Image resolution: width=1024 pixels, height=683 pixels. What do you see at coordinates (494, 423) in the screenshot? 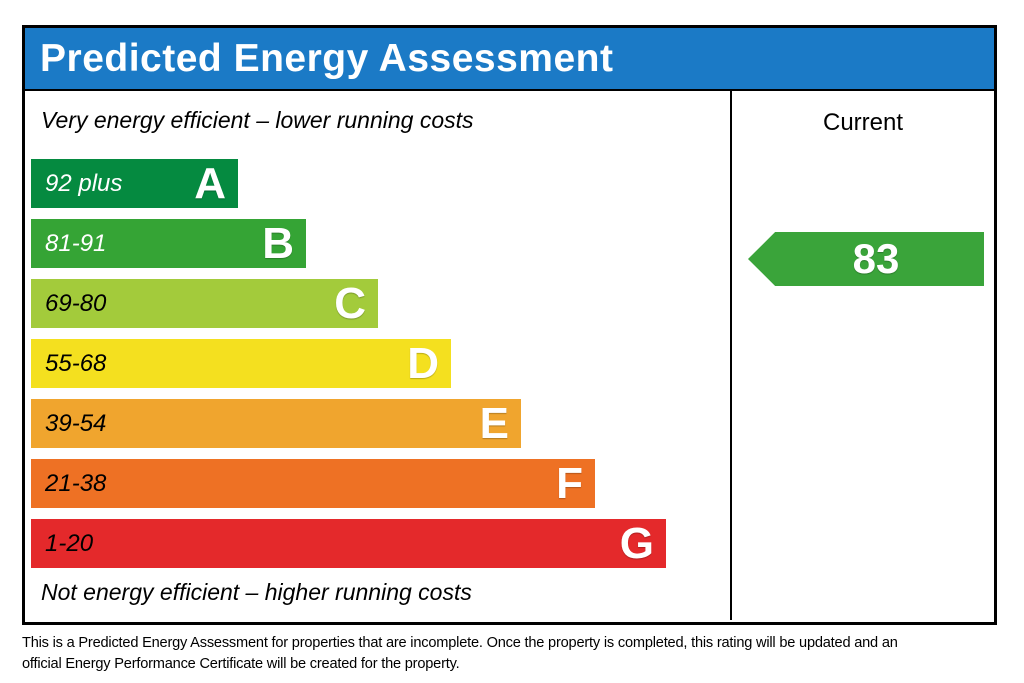
I see `band-letter: E` at bounding box center [494, 423].